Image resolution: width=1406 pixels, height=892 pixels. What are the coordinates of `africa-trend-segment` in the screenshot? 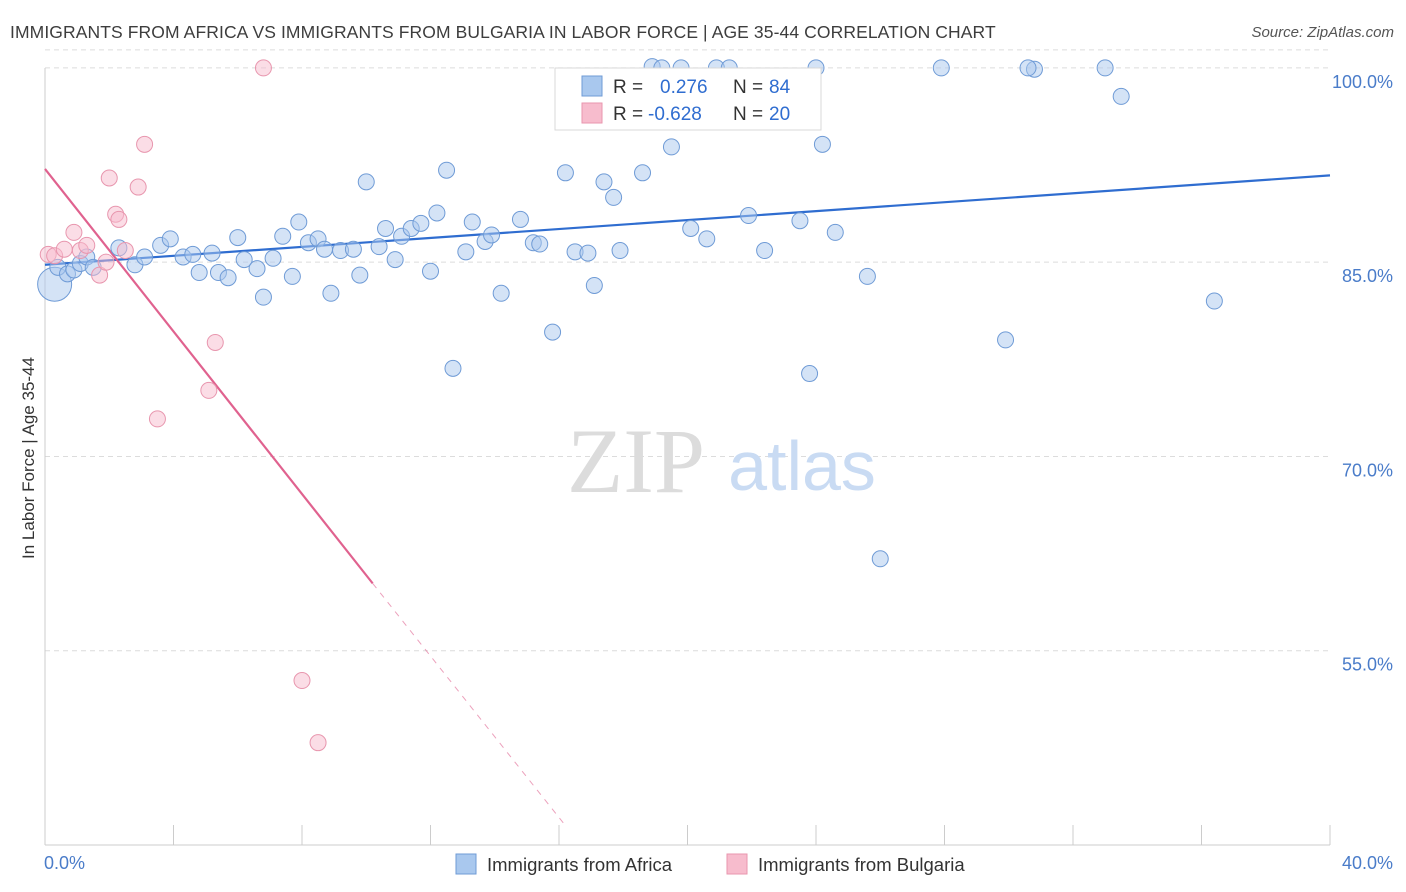 It's located at (687, 220).